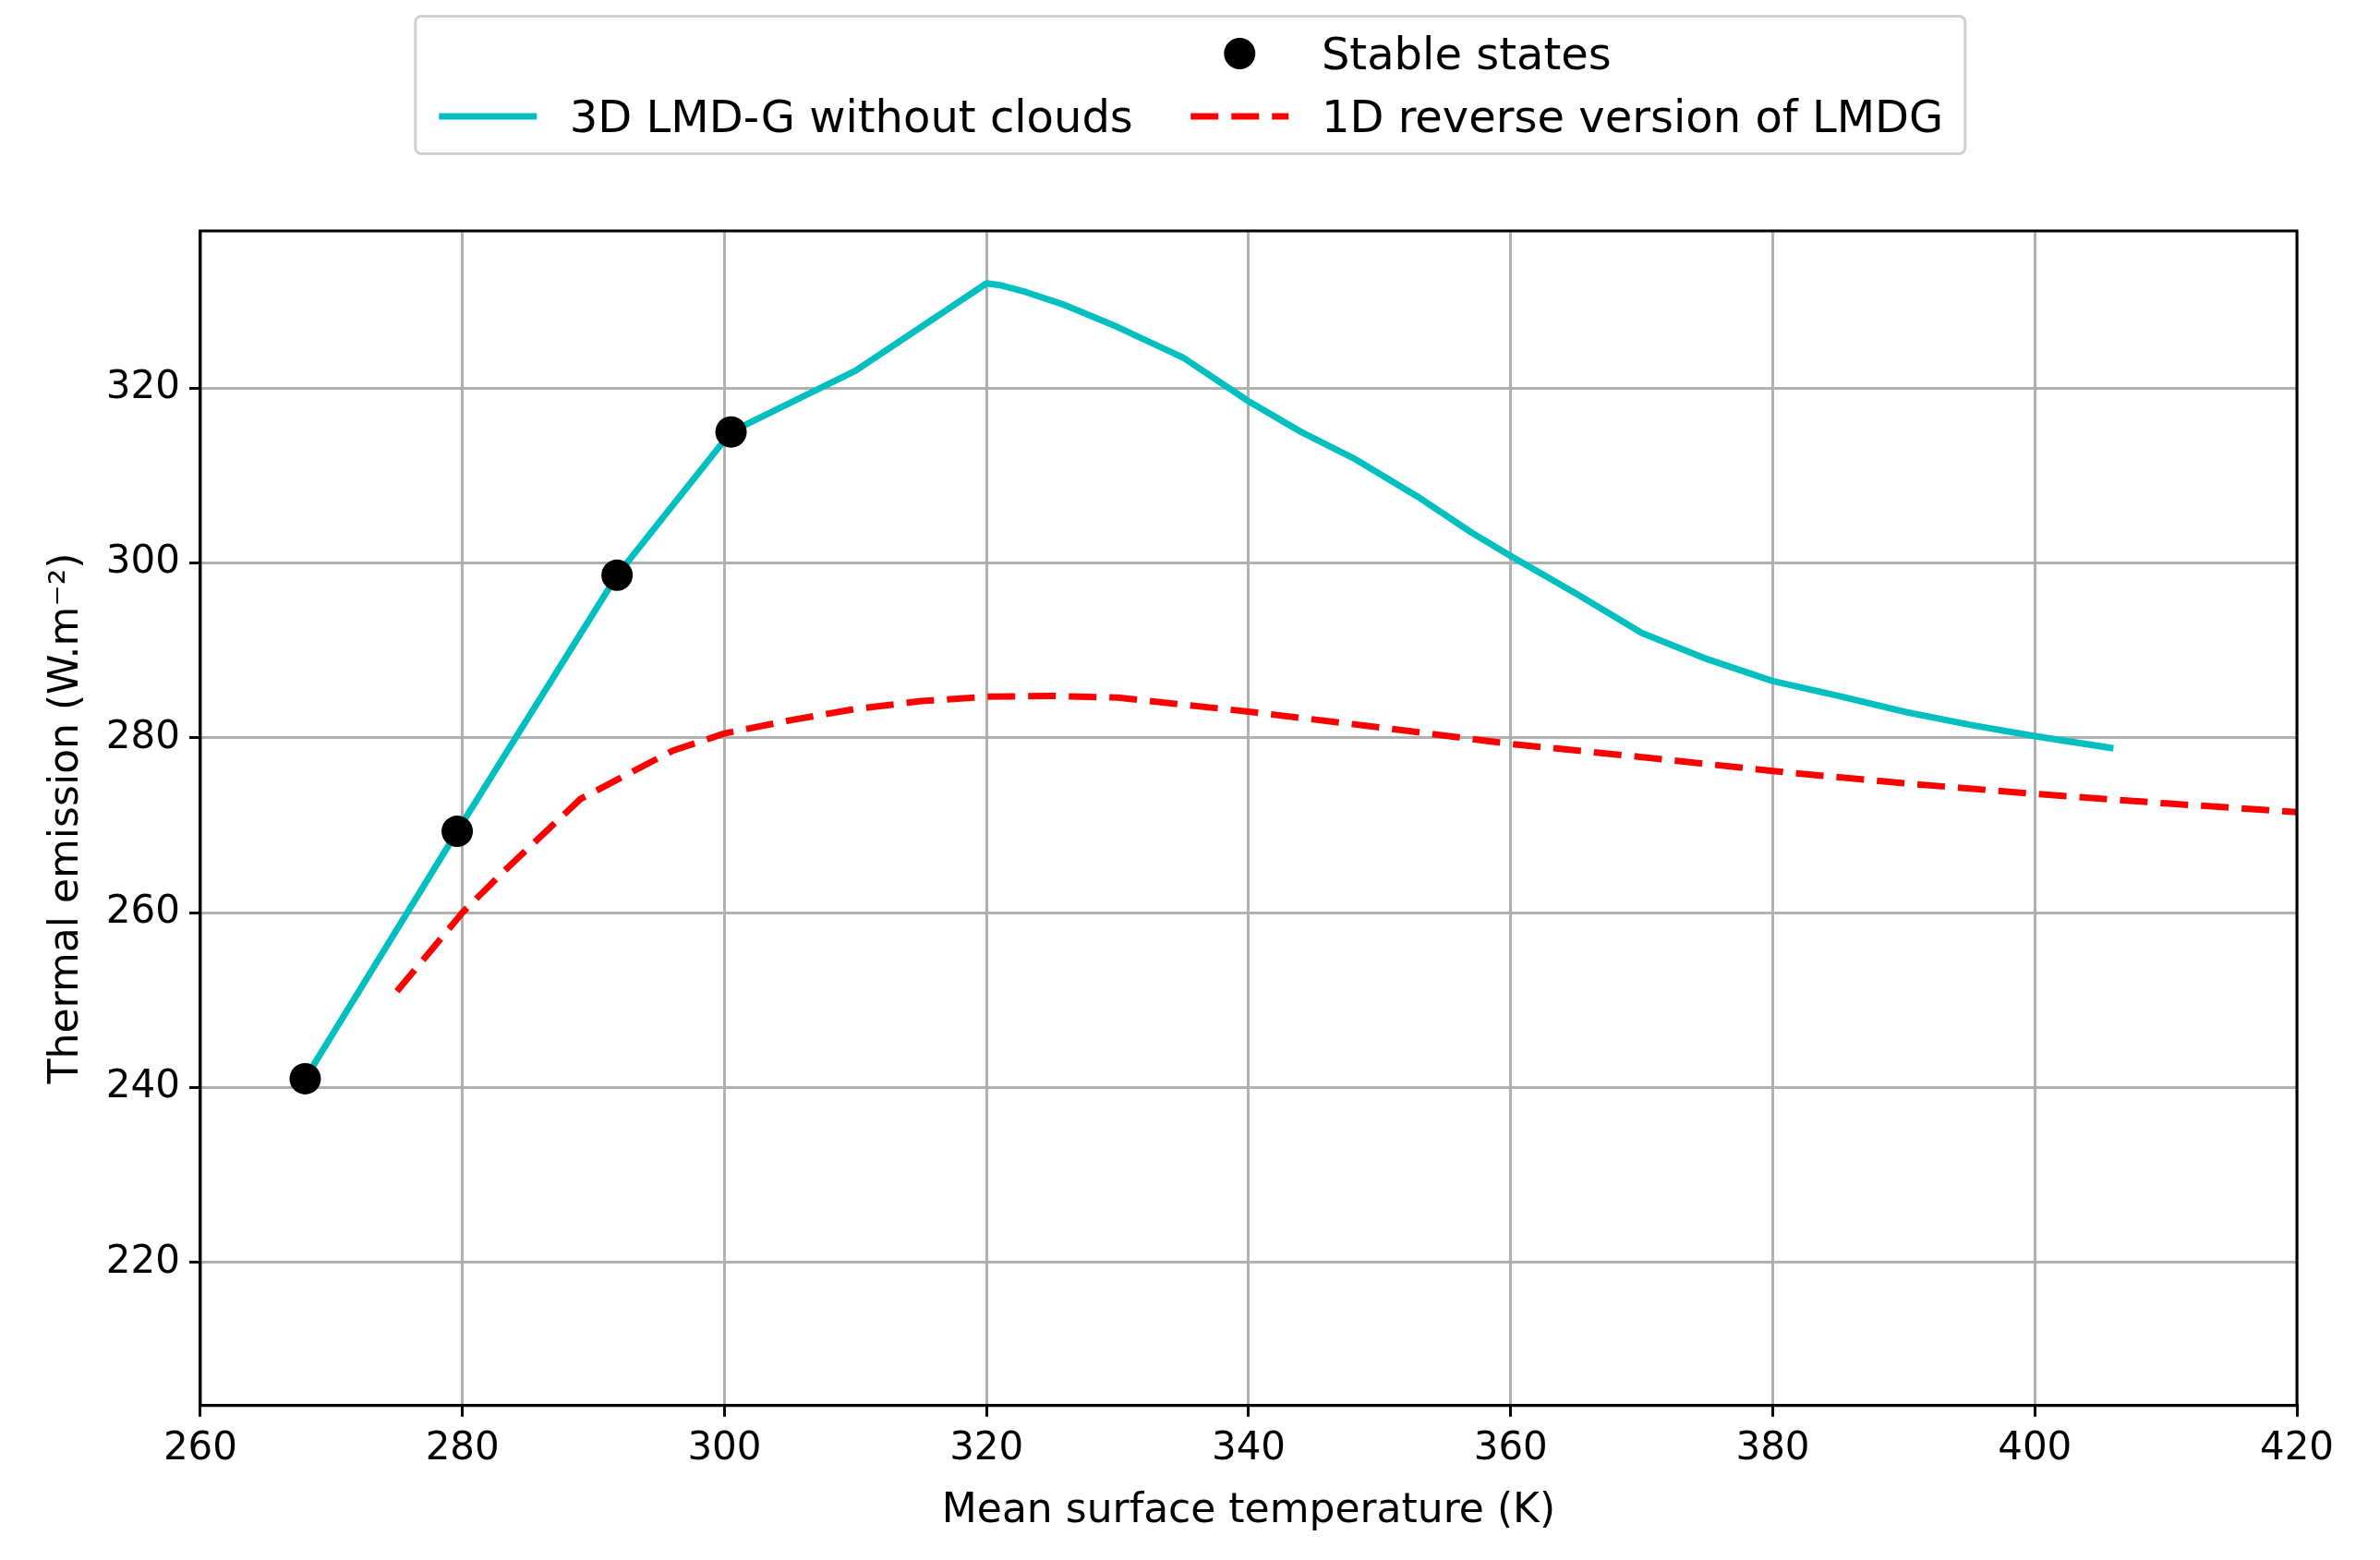  I want to click on x-tick-label: 380, so click(1772, 1445).